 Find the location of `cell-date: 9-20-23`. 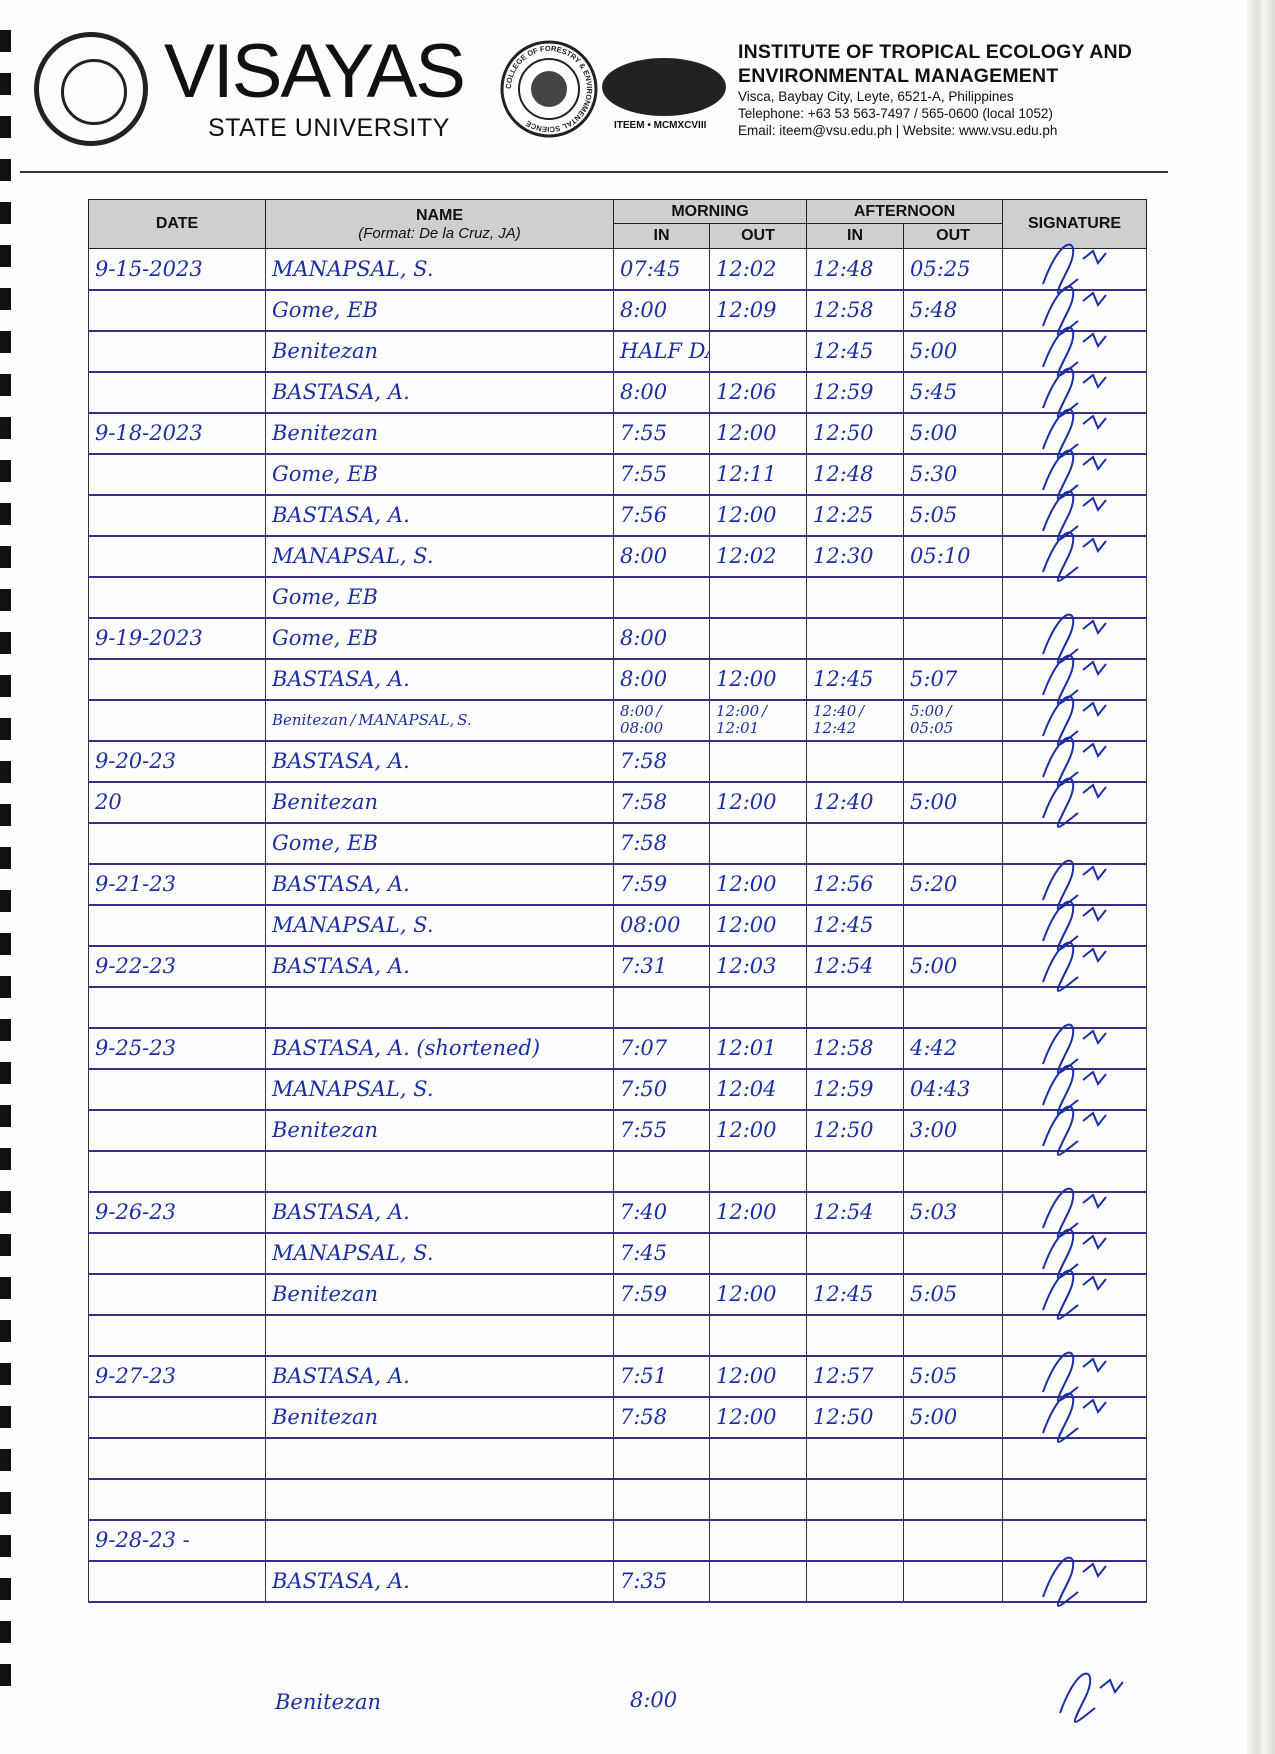

cell-date: 9-20-23 is located at coordinates (177, 761).